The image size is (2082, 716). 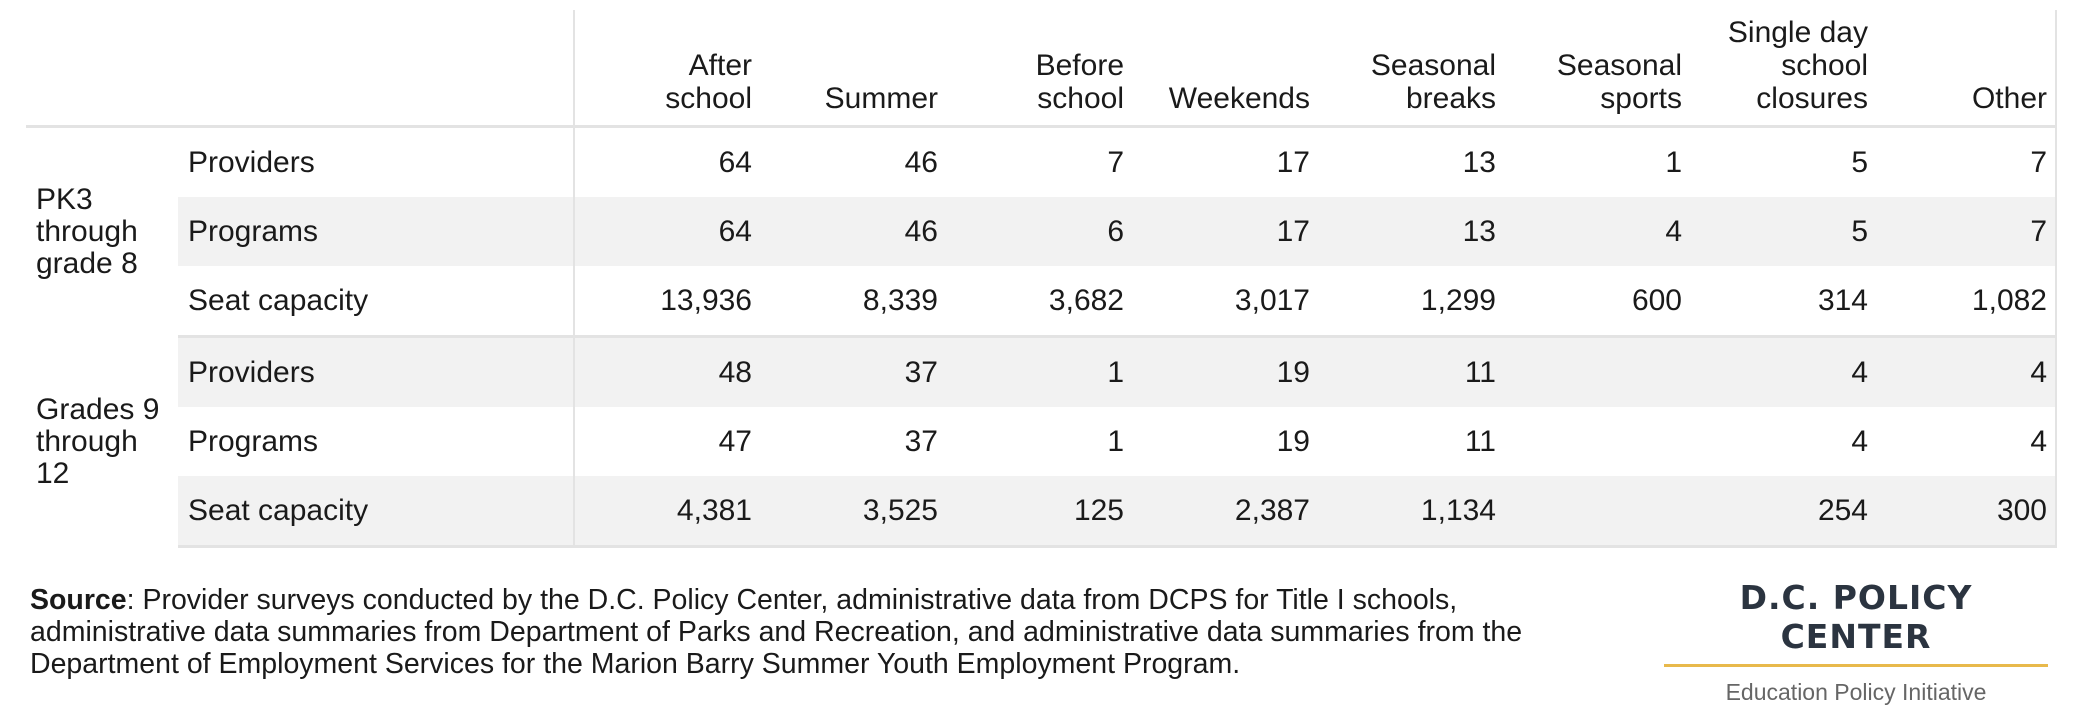 What do you see at coordinates (102, 441) in the screenshot?
I see `row-group-label: Grades 9 through 12` at bounding box center [102, 441].